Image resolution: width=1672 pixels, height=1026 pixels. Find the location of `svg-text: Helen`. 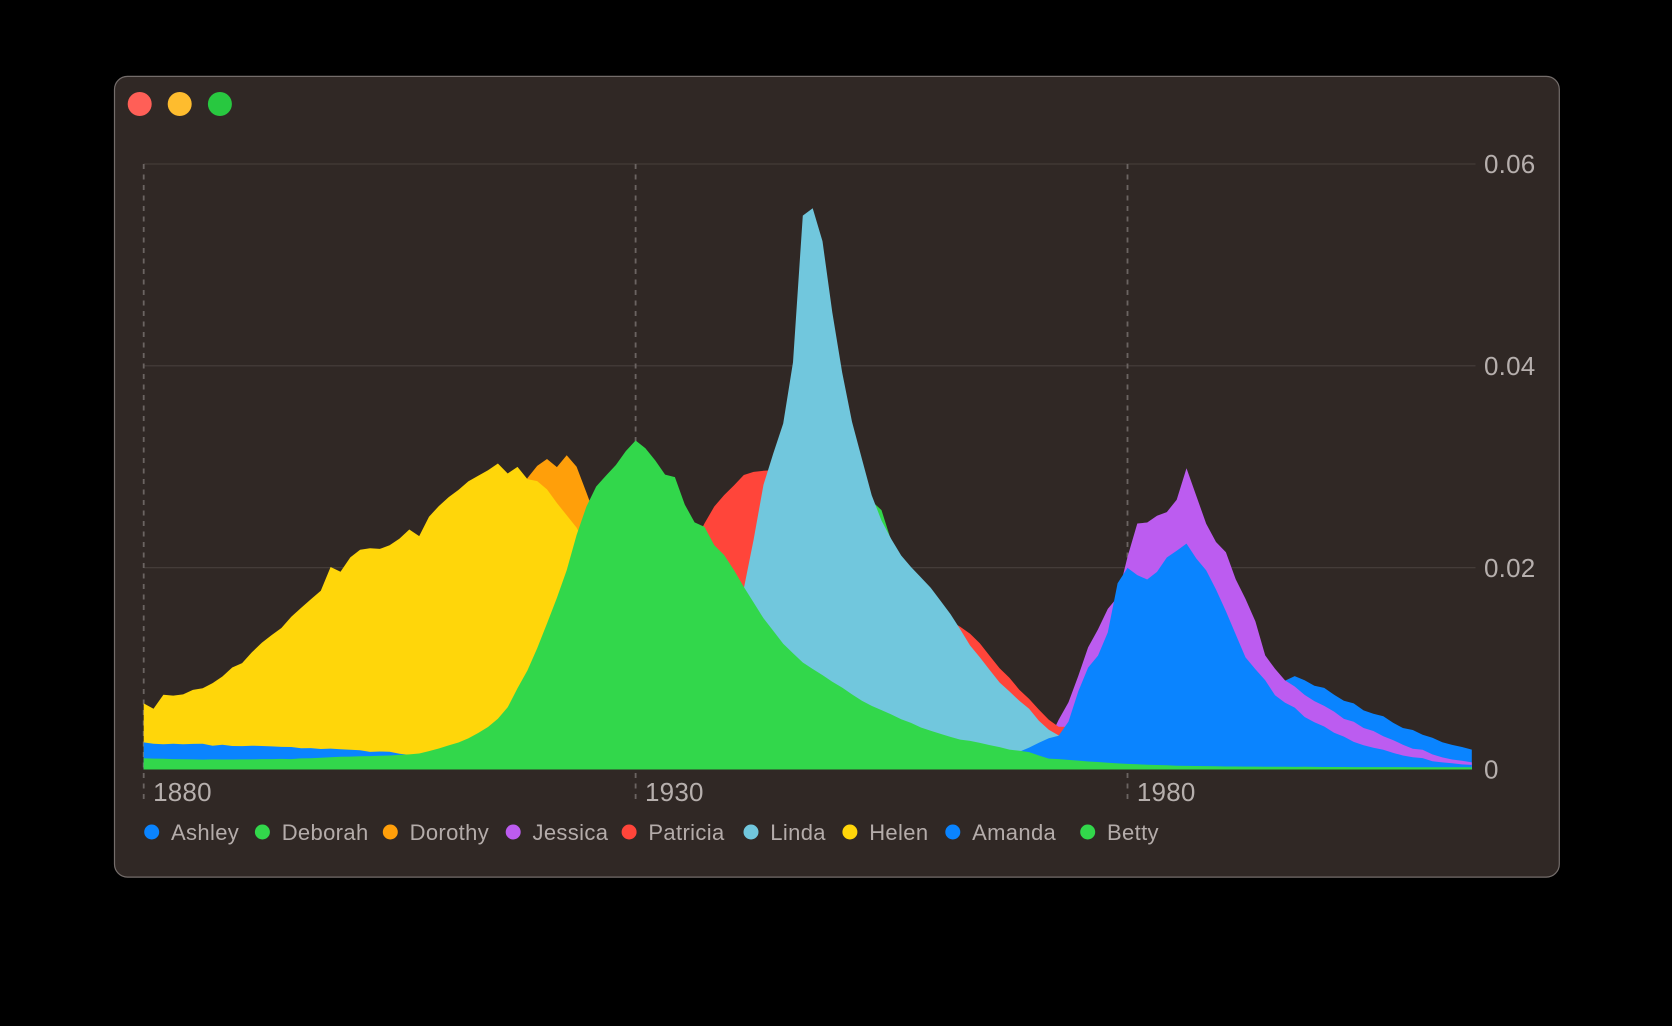

svg-text: Helen is located at coordinates (898, 832).